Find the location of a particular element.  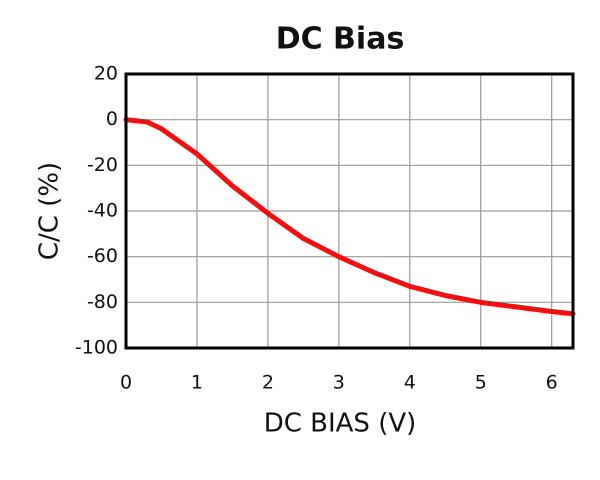

x-axis-label: DC BIAS (V) is located at coordinates (340, 424).